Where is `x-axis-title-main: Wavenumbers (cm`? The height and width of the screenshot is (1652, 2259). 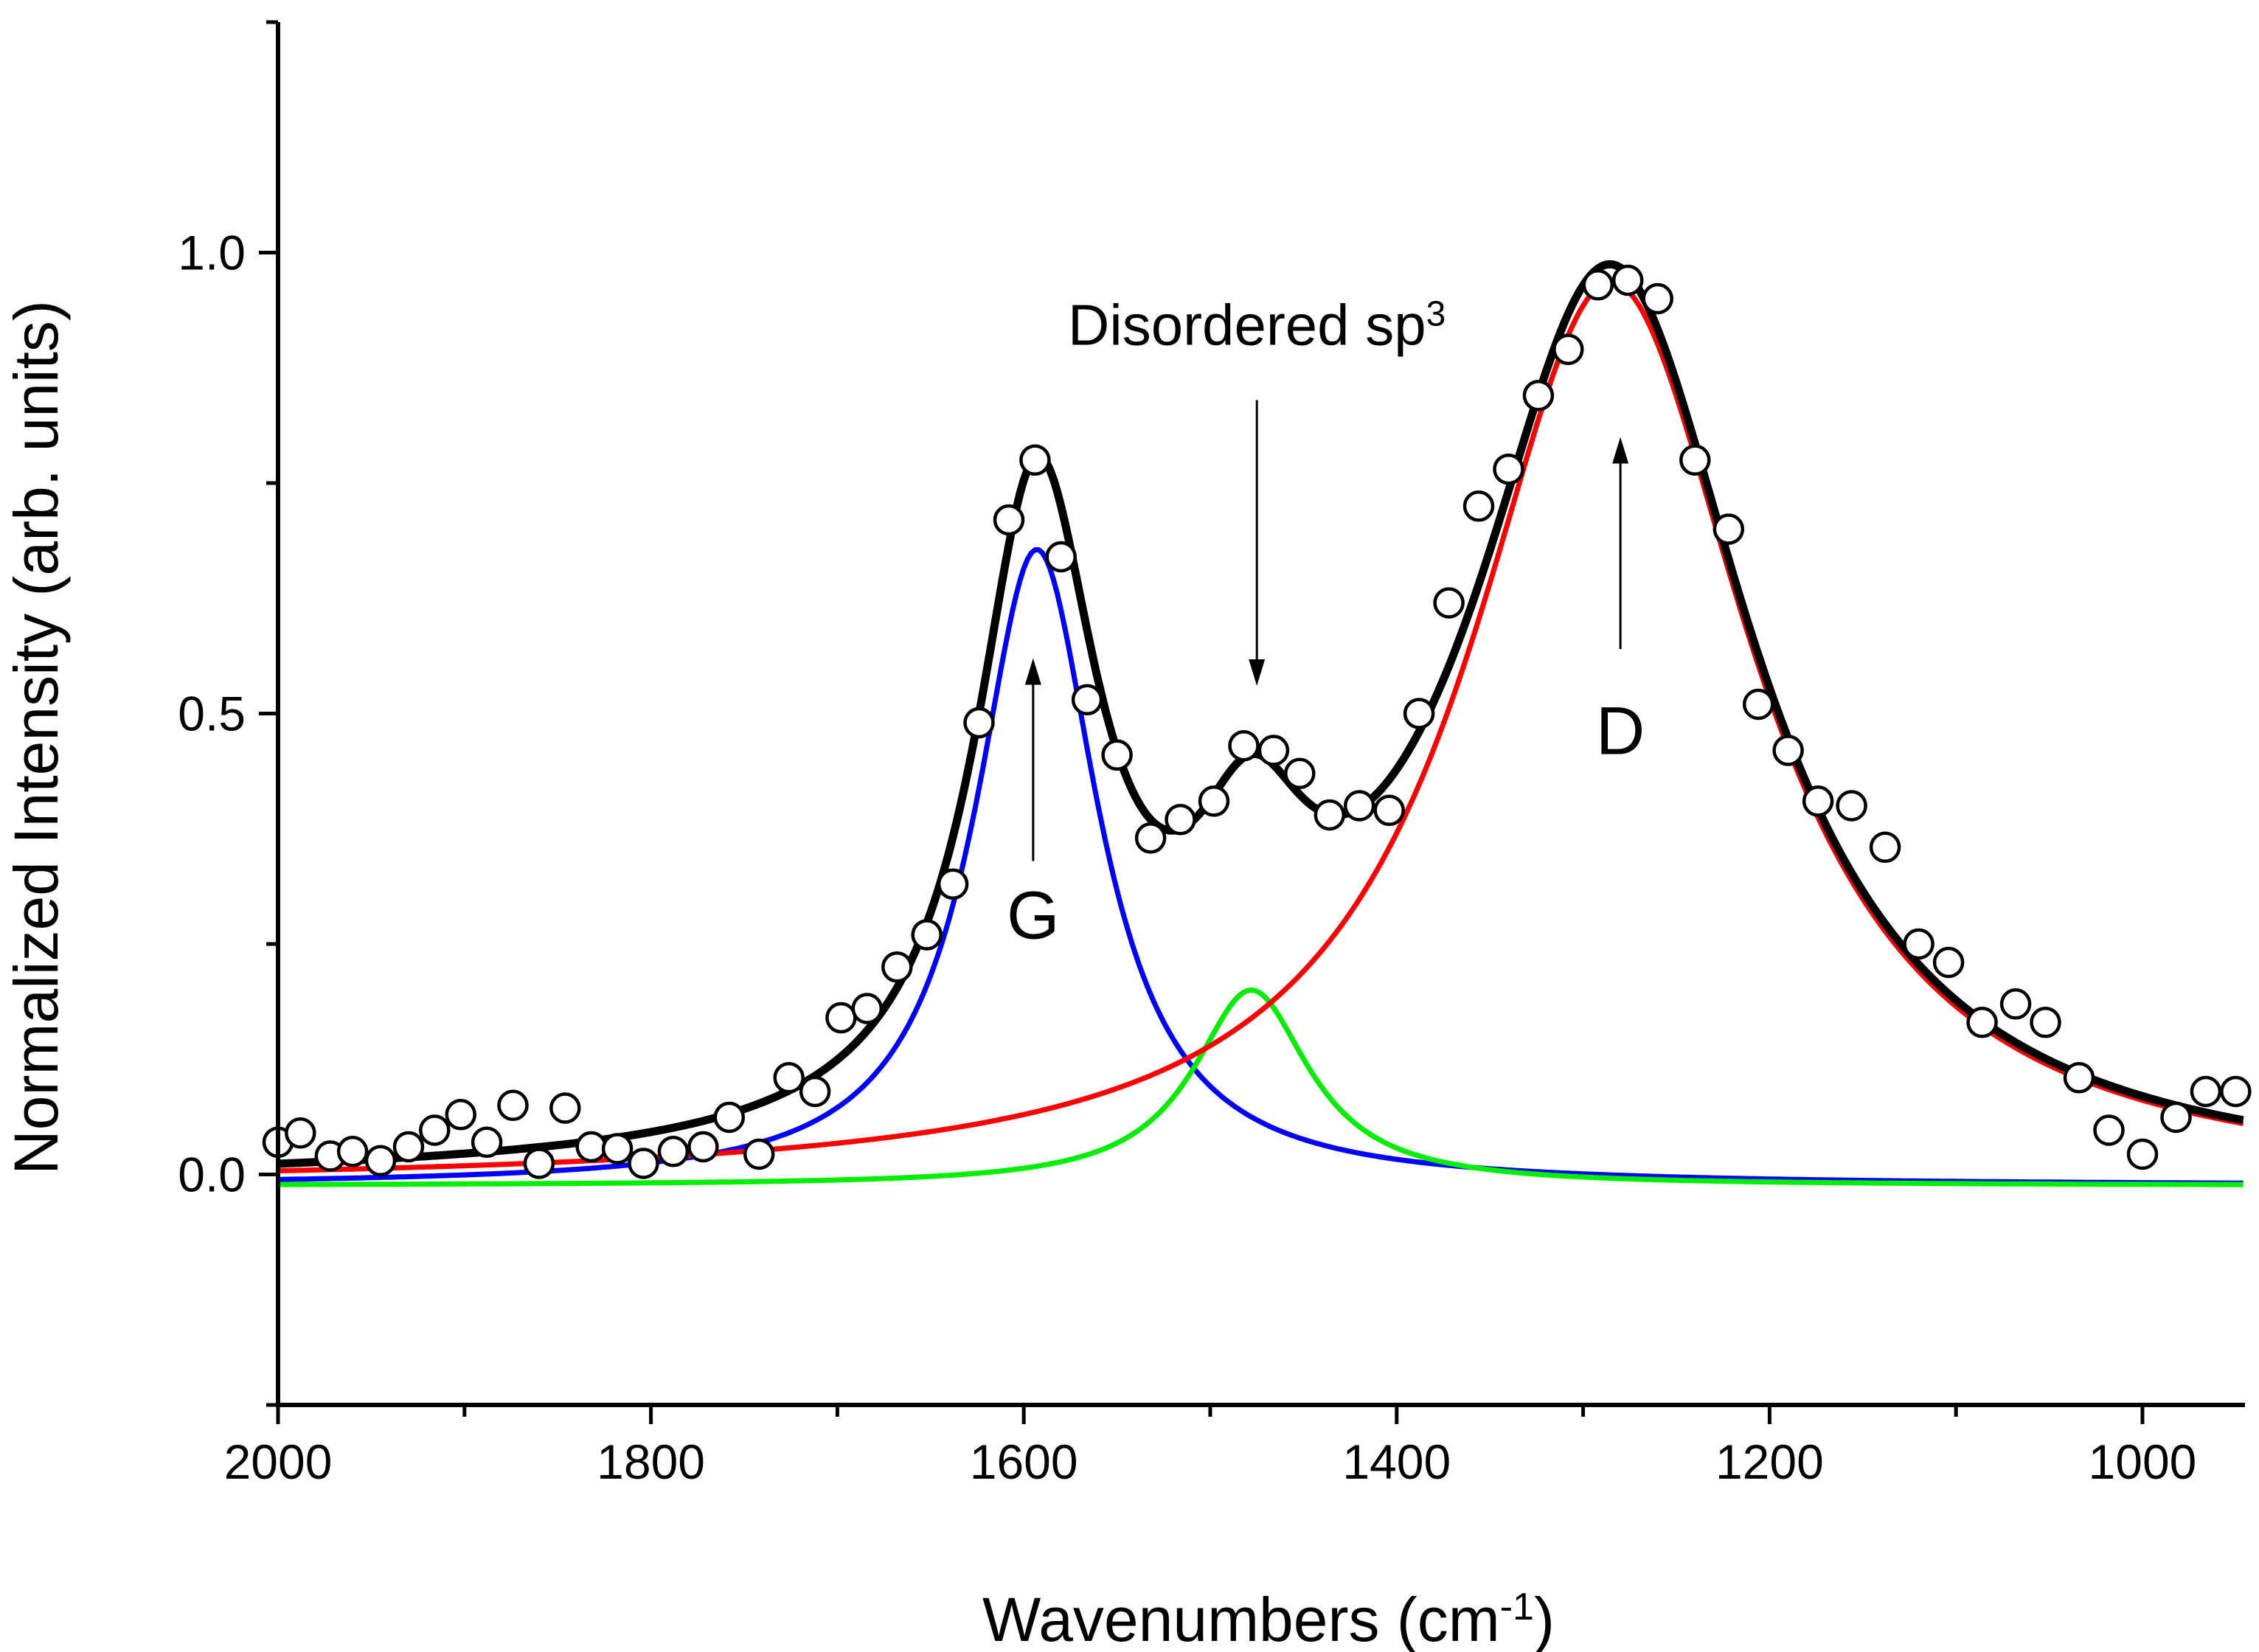 x-axis-title-main: Wavenumbers (cm is located at coordinates (1241, 1618).